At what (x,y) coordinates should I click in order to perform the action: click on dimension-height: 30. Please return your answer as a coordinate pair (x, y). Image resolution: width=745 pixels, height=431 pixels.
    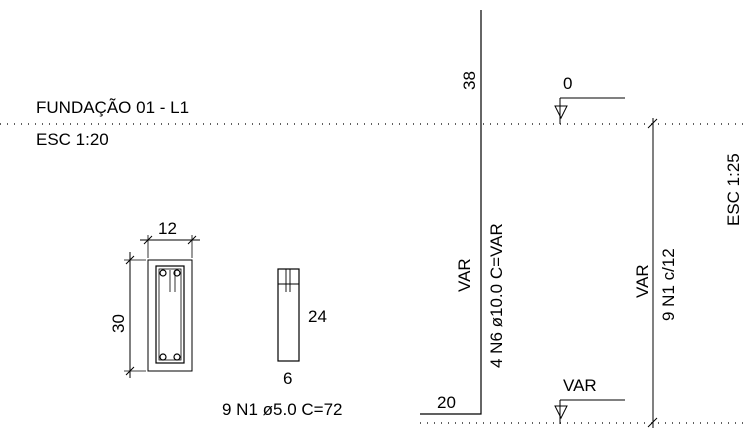
    Looking at the image, I should click on (127, 315).